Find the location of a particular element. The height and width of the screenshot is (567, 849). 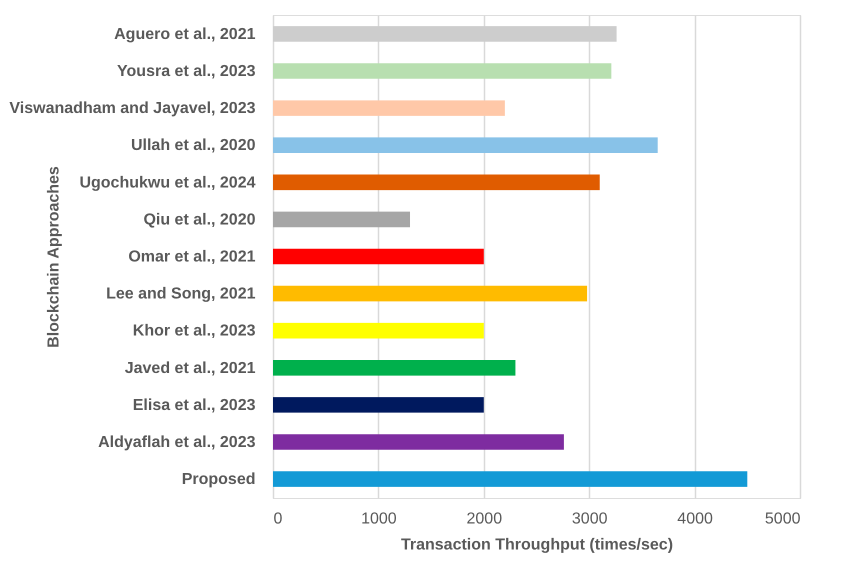

y-tick-label: Javed et al., 2021 is located at coordinates (190, 368).